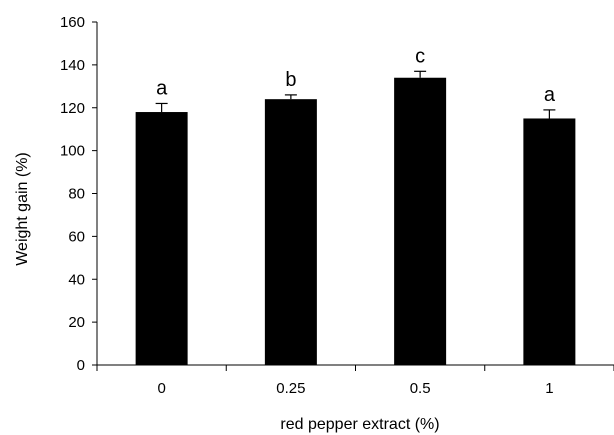 This screenshot has height=435, width=614. I want to click on significance-label: c, so click(420, 56).